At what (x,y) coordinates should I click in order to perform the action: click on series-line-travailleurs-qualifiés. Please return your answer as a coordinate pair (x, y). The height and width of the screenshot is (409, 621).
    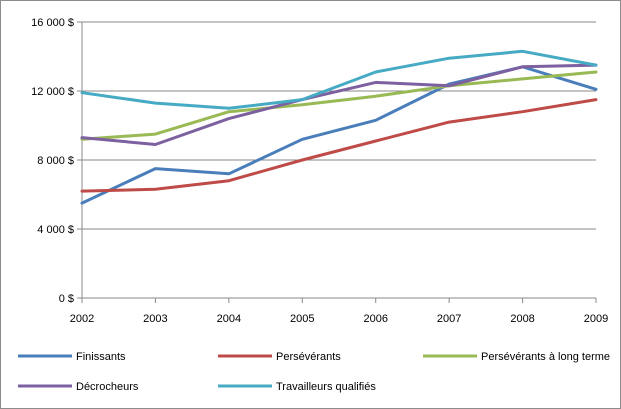
    Looking at the image, I should click on (339, 79).